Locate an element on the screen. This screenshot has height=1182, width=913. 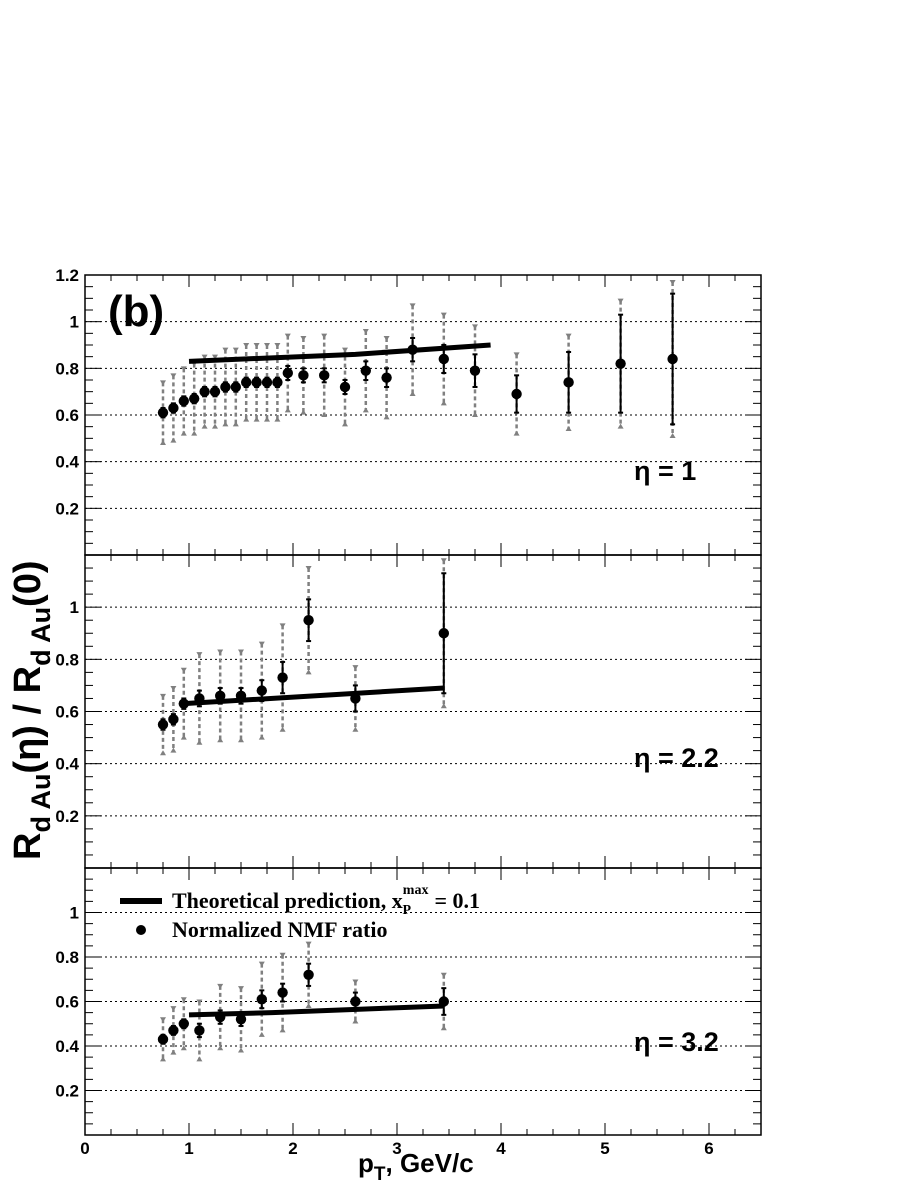
y-title-sub2: d Au is located at coordinates (41, 636).